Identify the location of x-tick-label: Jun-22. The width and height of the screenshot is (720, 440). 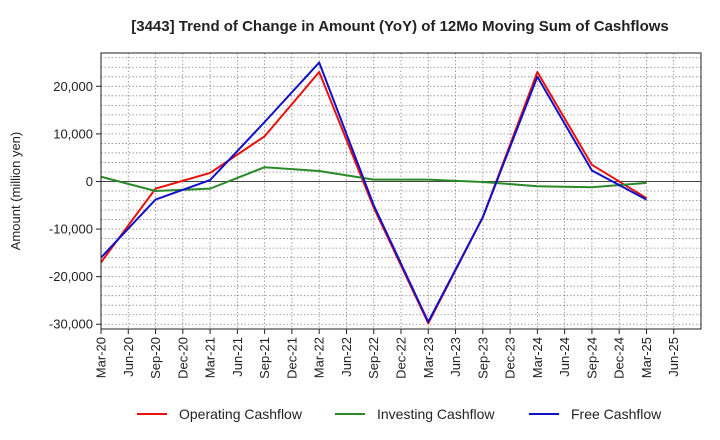
(346, 357).